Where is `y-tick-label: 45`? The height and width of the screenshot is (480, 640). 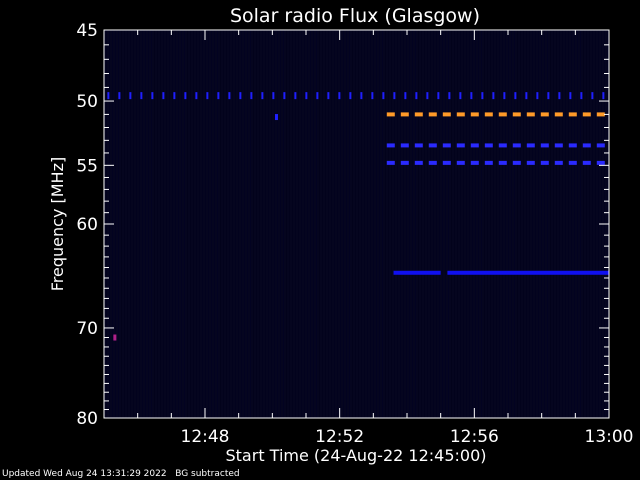
y-tick-label: 45 is located at coordinates (87, 31).